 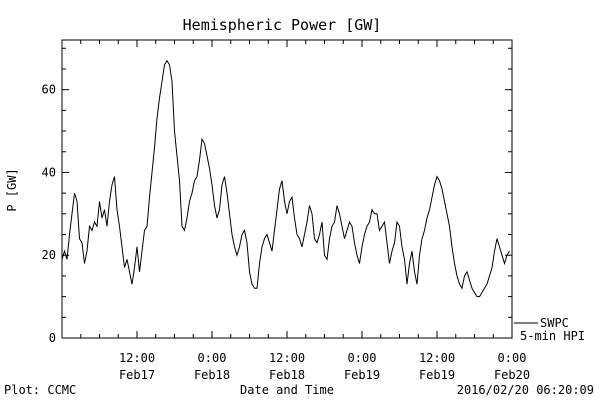 I want to click on legend: SWPC 5-min HPI, so click(x=549, y=329).